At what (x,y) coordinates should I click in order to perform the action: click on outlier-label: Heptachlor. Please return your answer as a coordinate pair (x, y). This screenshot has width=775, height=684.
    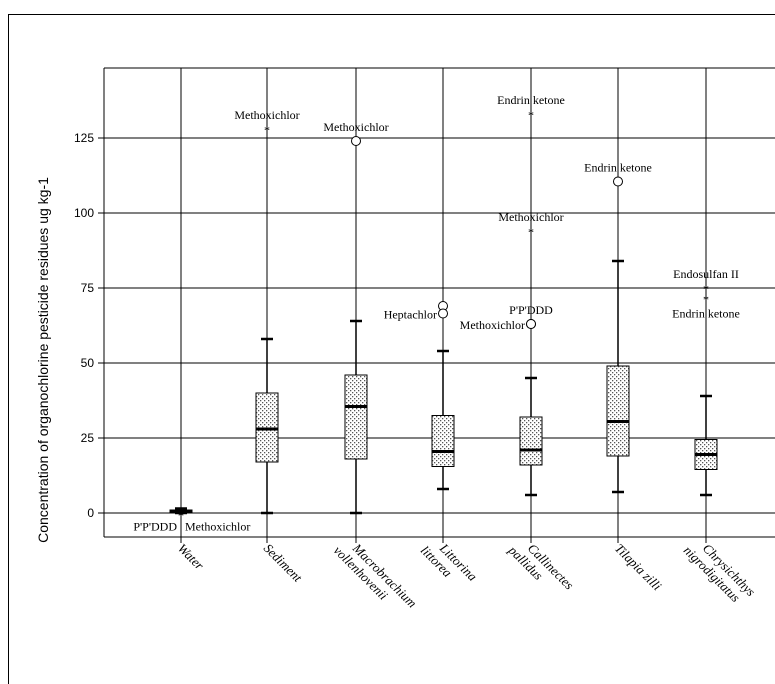
    Looking at the image, I should click on (410, 315).